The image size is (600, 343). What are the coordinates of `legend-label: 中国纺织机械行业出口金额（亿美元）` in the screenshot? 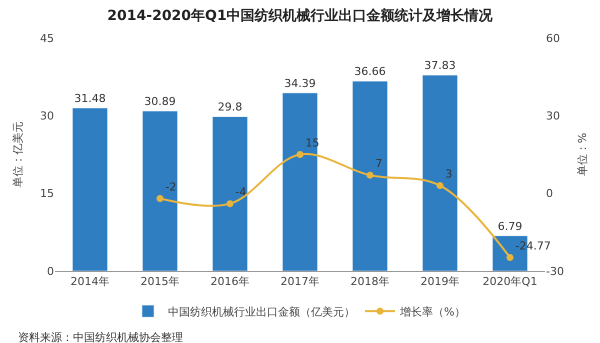 It's located at (261, 311).